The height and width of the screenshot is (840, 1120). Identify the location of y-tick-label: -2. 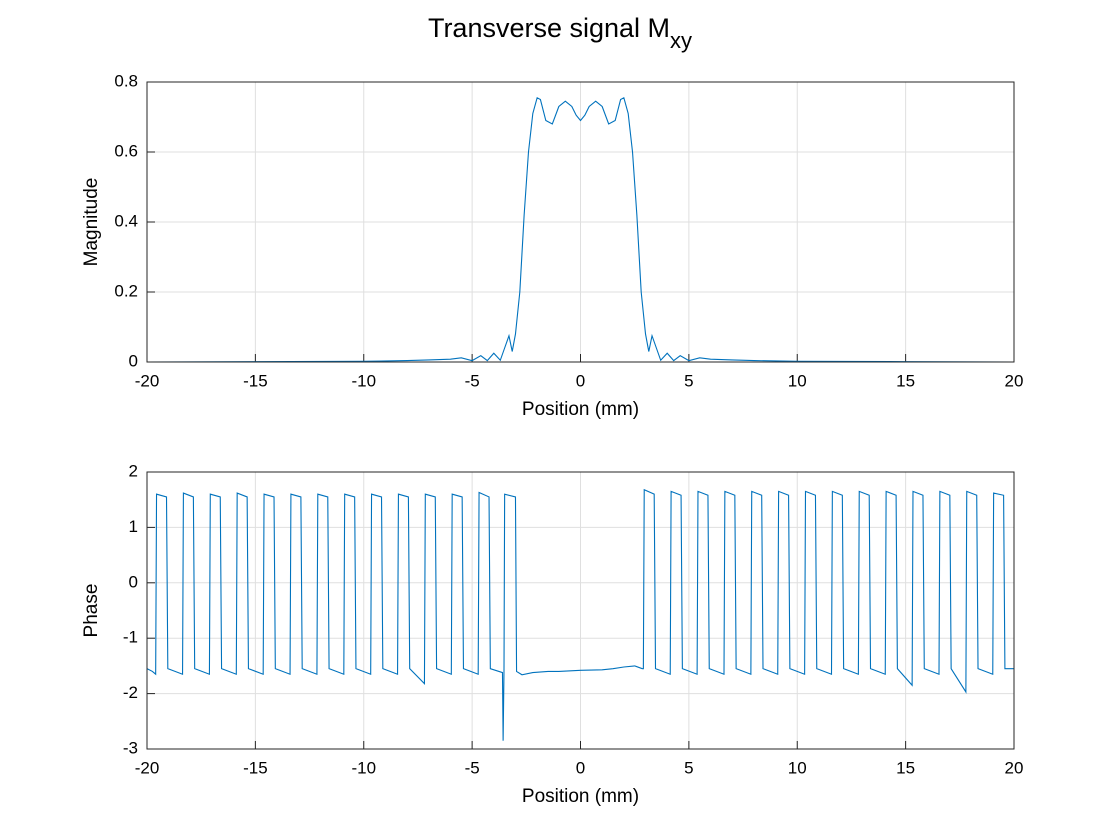
(130, 692).